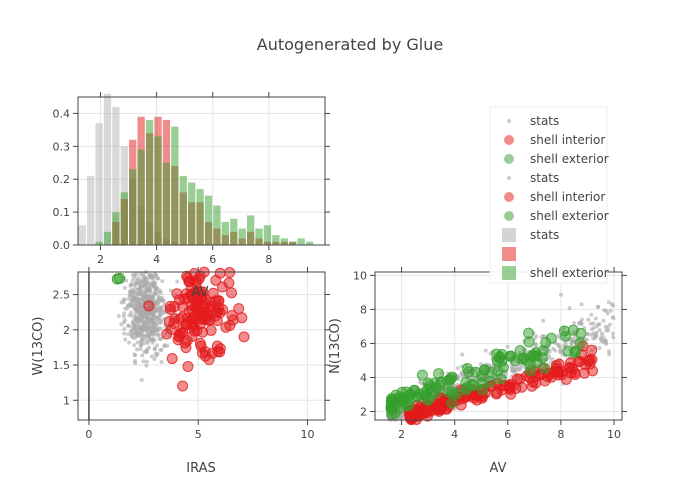 This screenshot has width=700, height=500. I want to click on scatter-right-y-tick-label: 8, so click(363, 309).